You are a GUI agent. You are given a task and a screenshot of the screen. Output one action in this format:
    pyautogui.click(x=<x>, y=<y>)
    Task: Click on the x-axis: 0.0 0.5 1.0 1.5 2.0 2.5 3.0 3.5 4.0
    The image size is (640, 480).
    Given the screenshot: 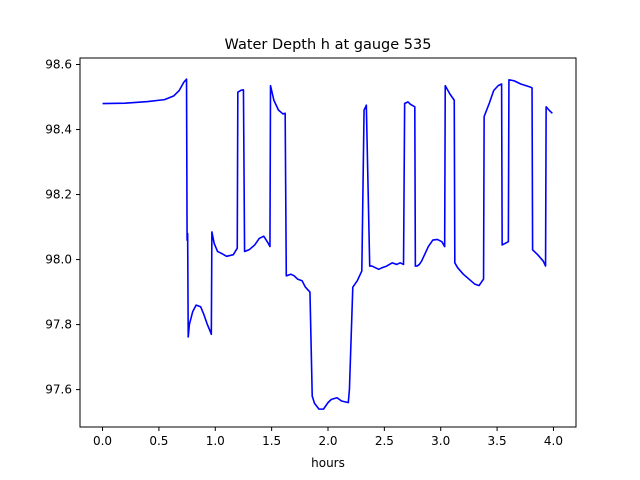 What is the action you would take?
    pyautogui.click(x=328, y=437)
    